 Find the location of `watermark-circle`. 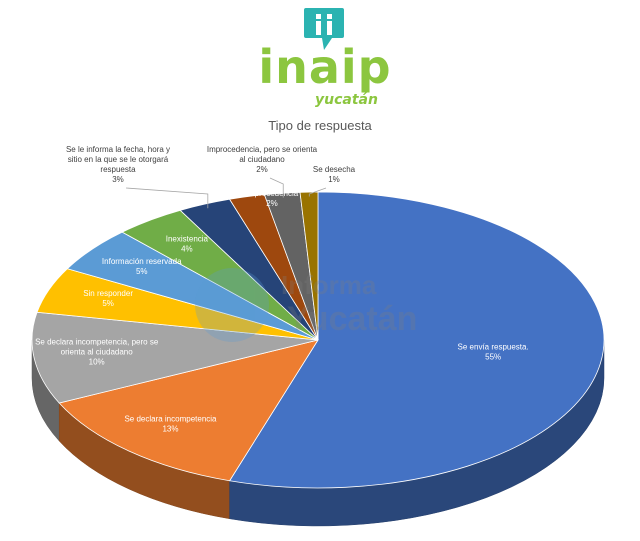

watermark-circle is located at coordinates (232, 305).